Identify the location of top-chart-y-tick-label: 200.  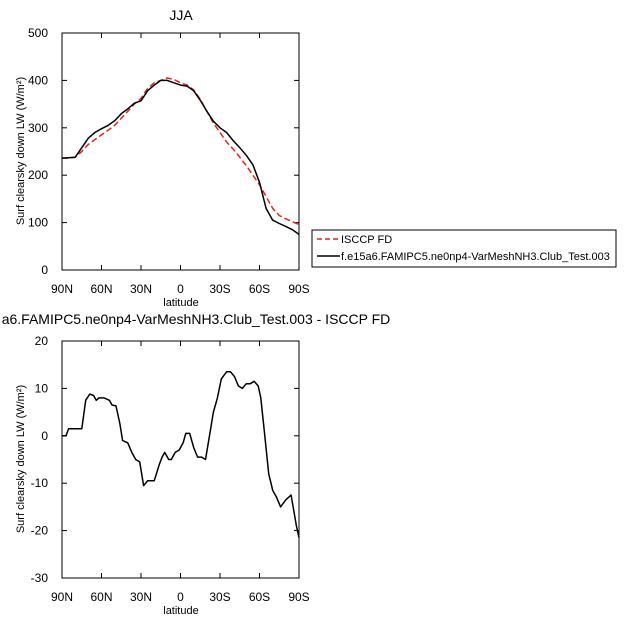
(38, 175).